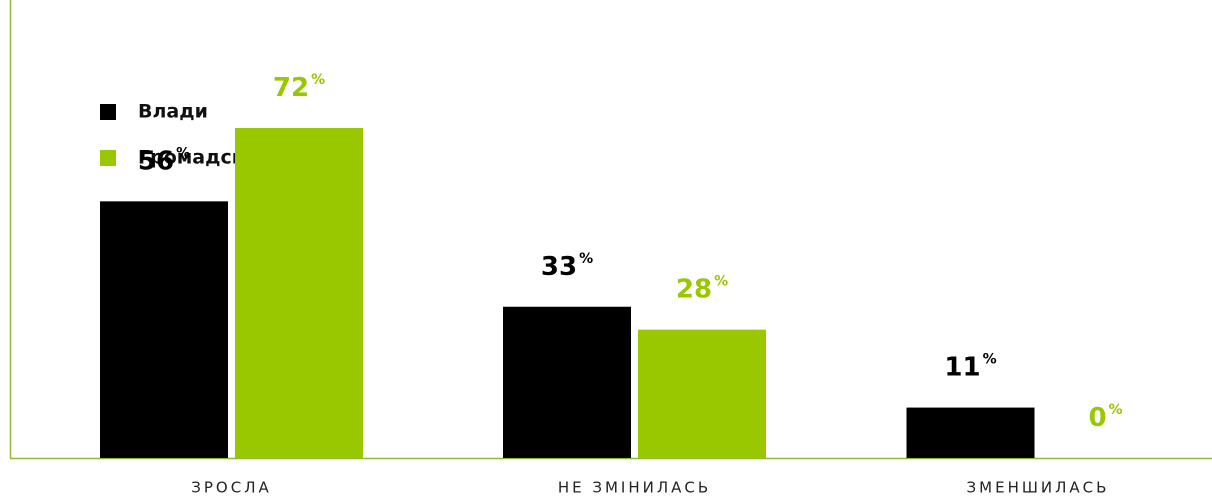  What do you see at coordinates (173, 112) in the screenshot?
I see `legend-label: Влади` at bounding box center [173, 112].